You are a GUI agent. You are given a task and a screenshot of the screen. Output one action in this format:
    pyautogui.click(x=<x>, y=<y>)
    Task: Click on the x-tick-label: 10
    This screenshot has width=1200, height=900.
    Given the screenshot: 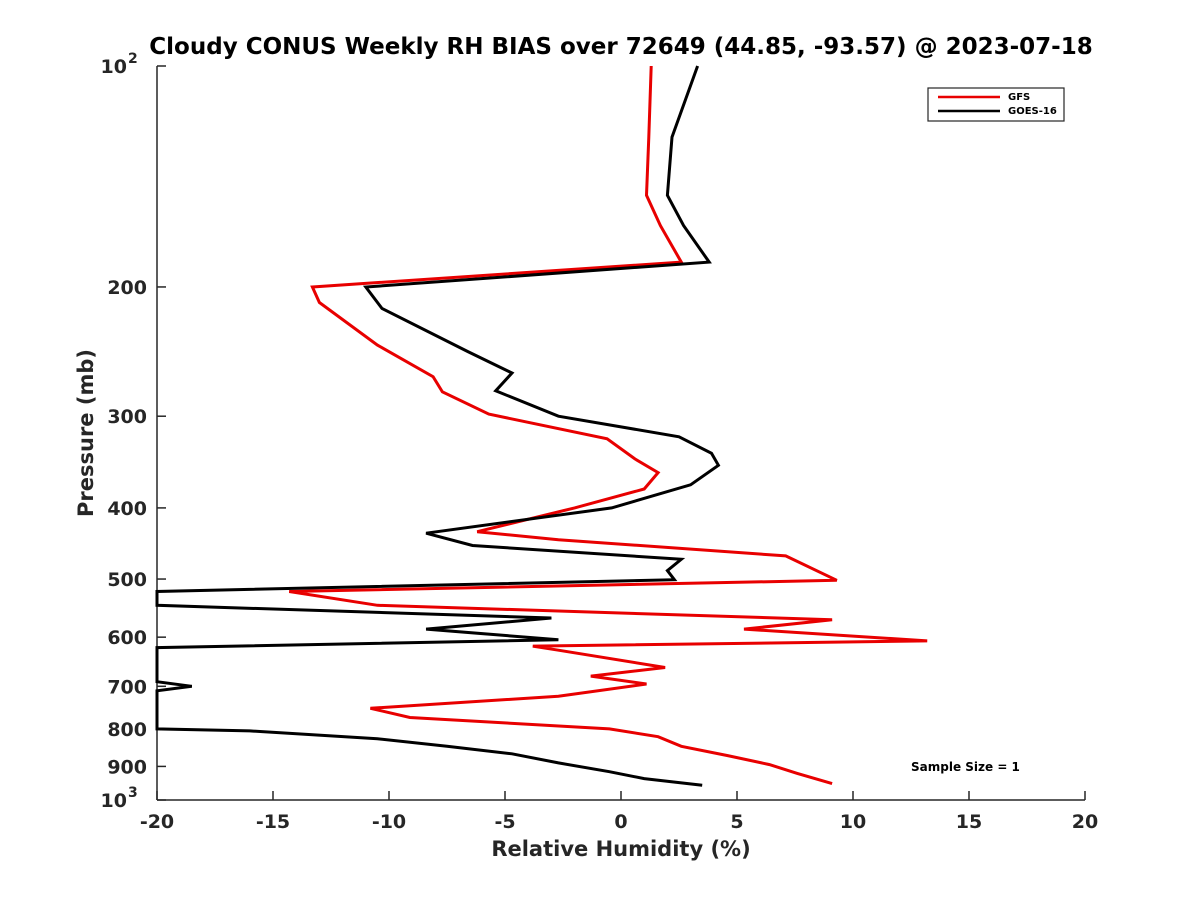 What is the action you would take?
    pyautogui.click(x=853, y=822)
    